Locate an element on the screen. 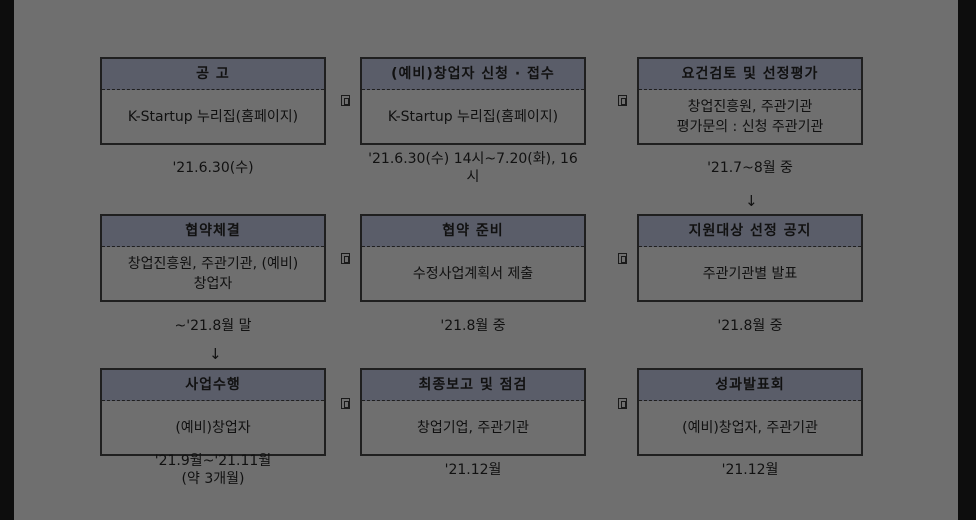  step-showcase-box: 성과발표회 (예비)창업자, 주관기관 is located at coordinates (750, 412).